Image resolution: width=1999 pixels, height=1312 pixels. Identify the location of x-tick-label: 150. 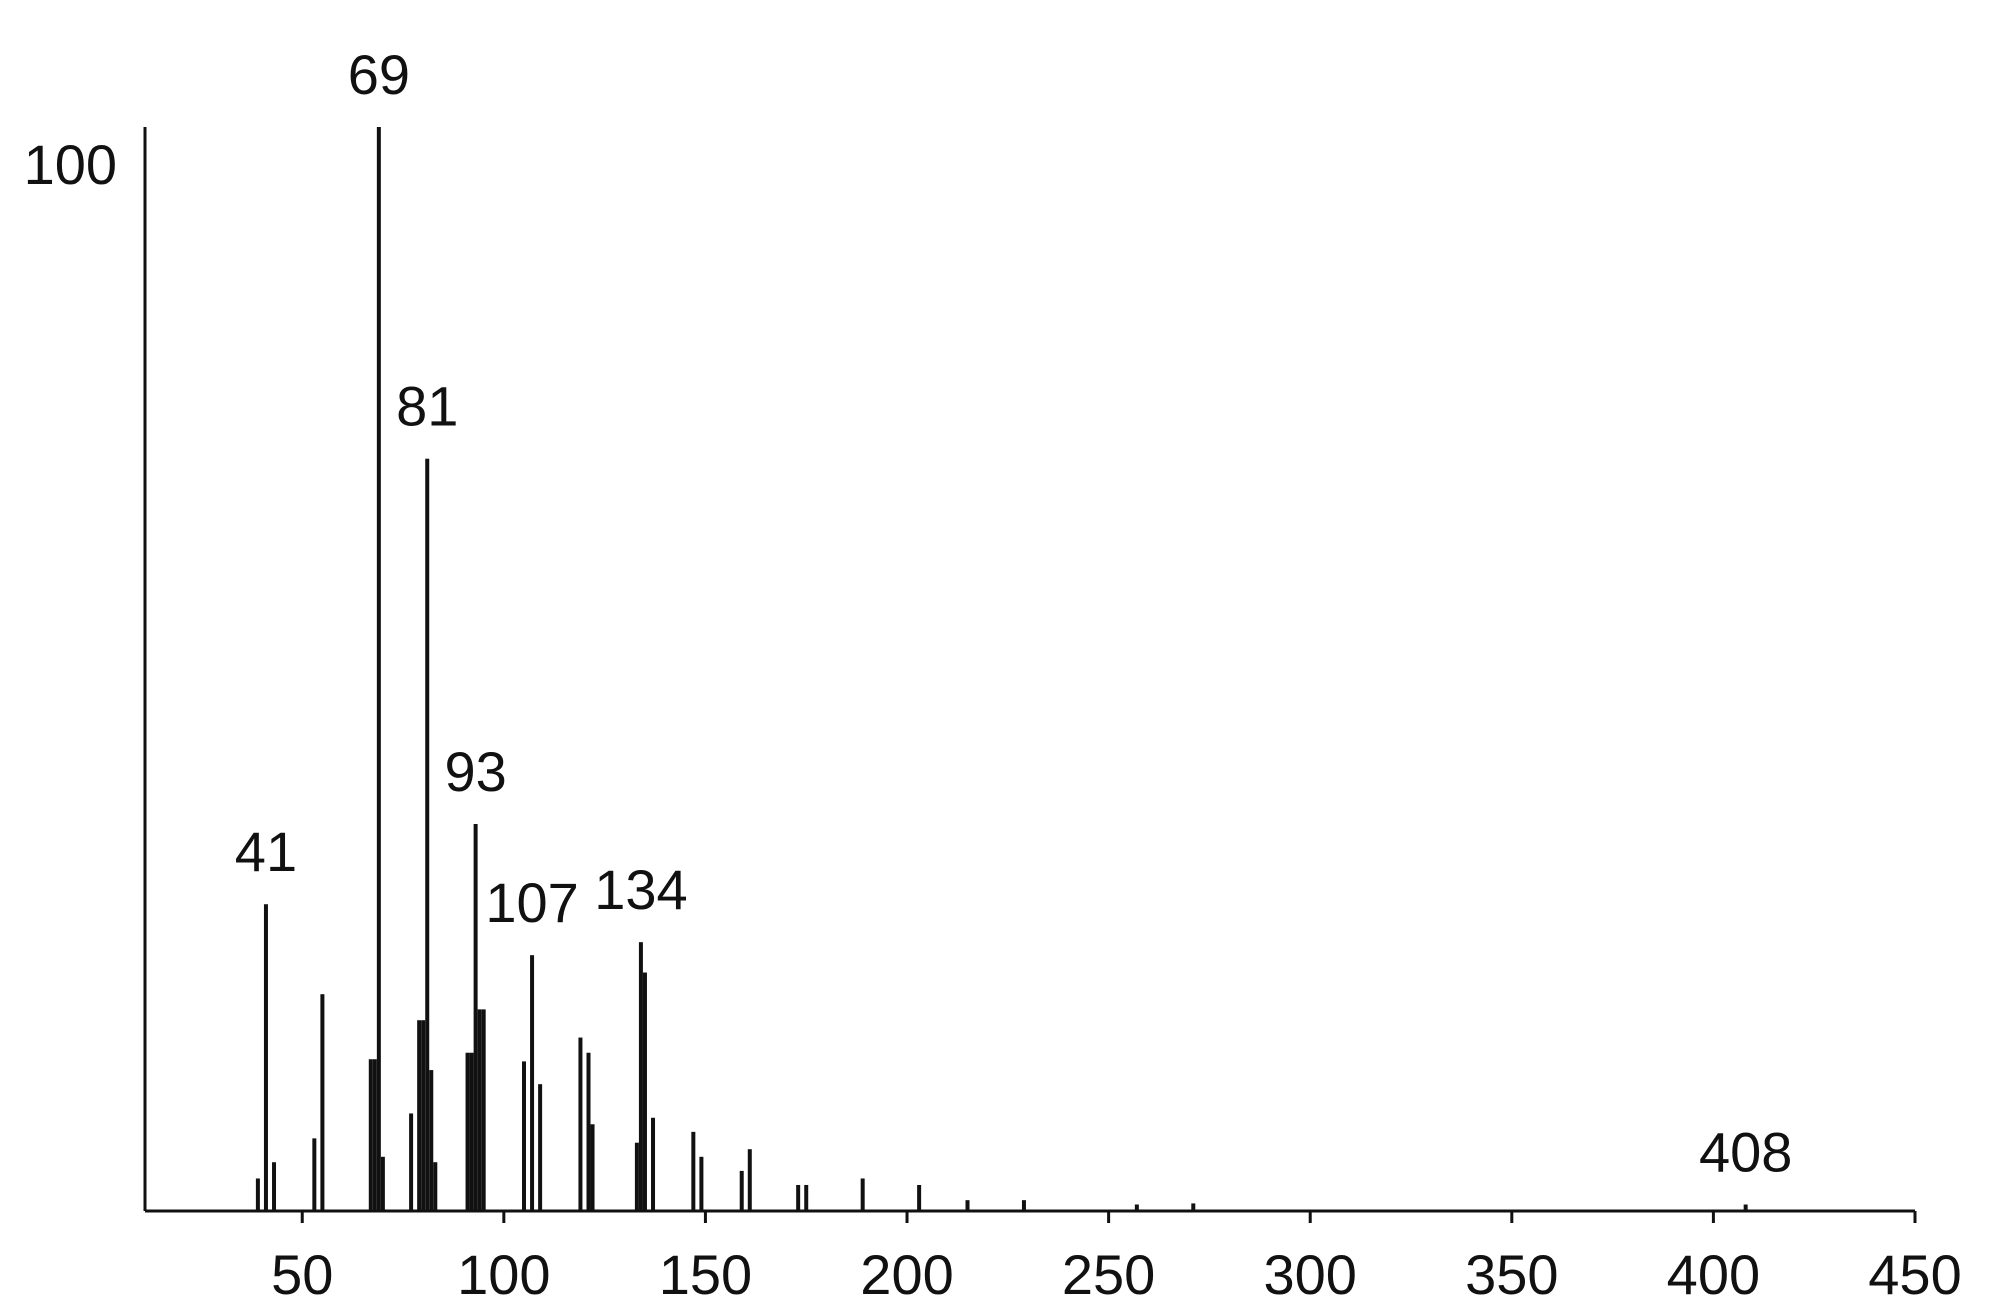
(705, 1274).